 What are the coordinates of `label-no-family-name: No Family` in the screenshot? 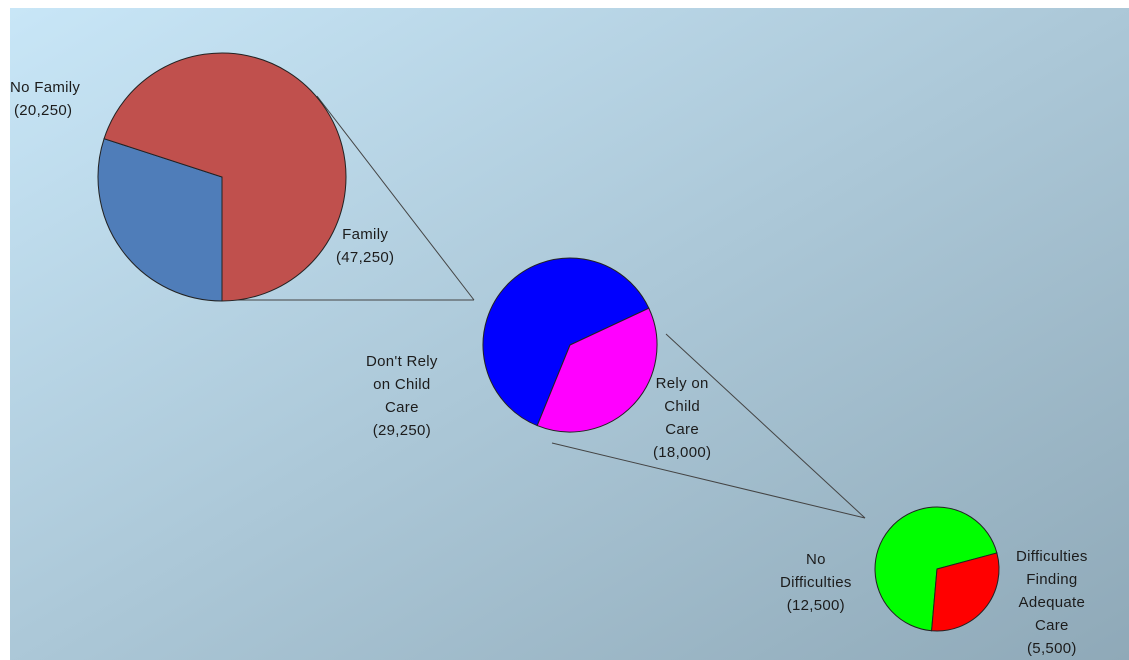 It's located at (45, 87).